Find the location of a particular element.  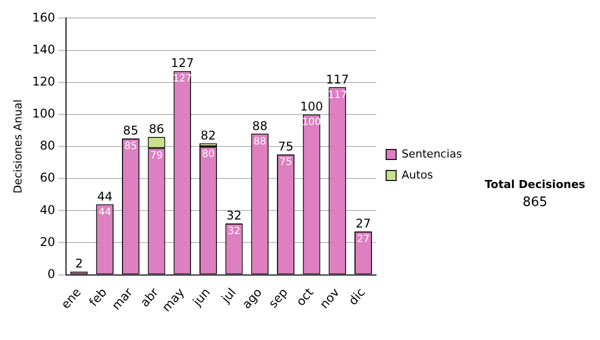

y-tick-label: 40 is located at coordinates (48, 209).